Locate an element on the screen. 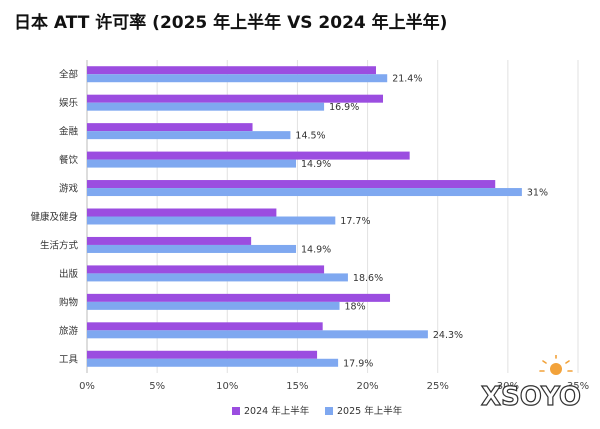 The height and width of the screenshot is (429, 600). category-label: 旅游 is located at coordinates (69, 331).